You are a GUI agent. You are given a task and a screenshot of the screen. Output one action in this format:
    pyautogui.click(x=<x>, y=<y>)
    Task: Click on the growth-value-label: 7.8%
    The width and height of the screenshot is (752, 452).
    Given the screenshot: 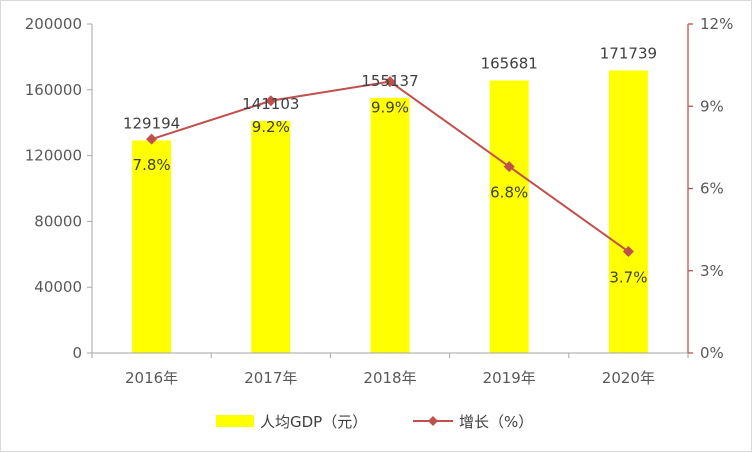 What is the action you would take?
    pyautogui.click(x=152, y=165)
    